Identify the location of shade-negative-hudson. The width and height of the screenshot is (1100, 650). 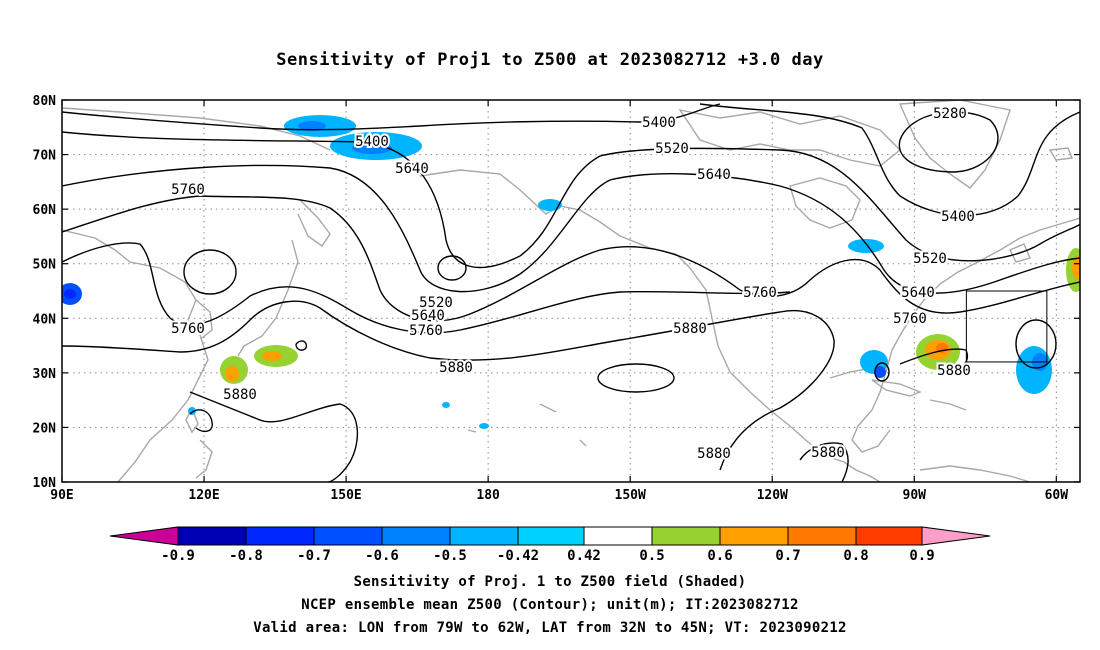
(866, 246).